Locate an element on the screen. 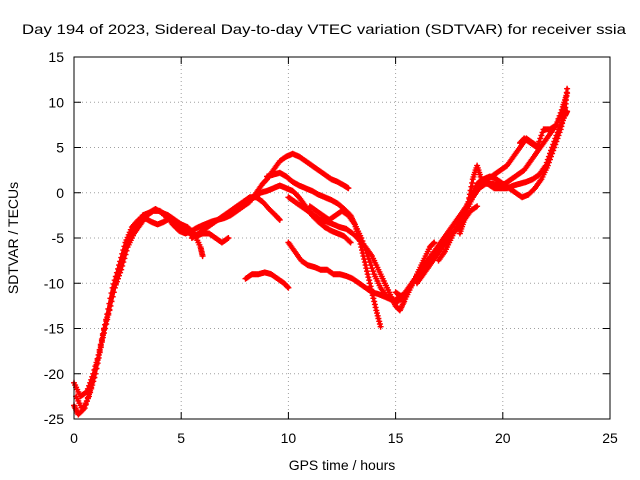  y-tick-label: 15 is located at coordinates (56, 57).